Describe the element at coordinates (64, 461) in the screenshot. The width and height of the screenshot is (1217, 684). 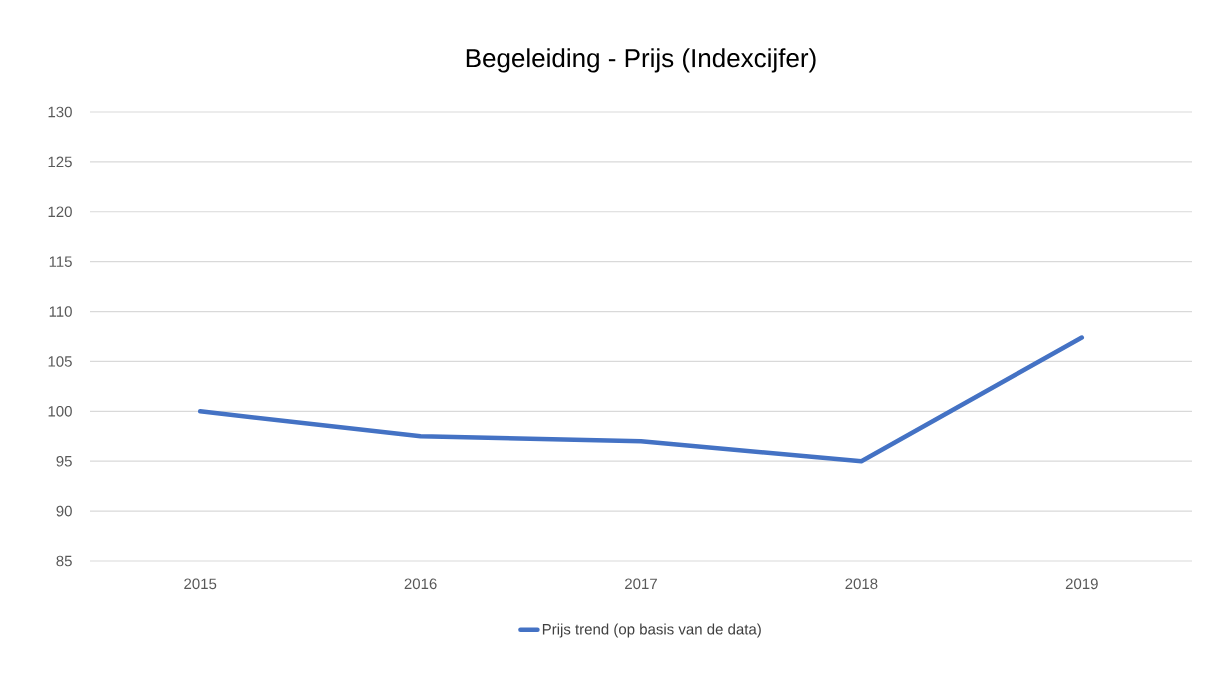
I see `y-tick-label: 95` at that location.